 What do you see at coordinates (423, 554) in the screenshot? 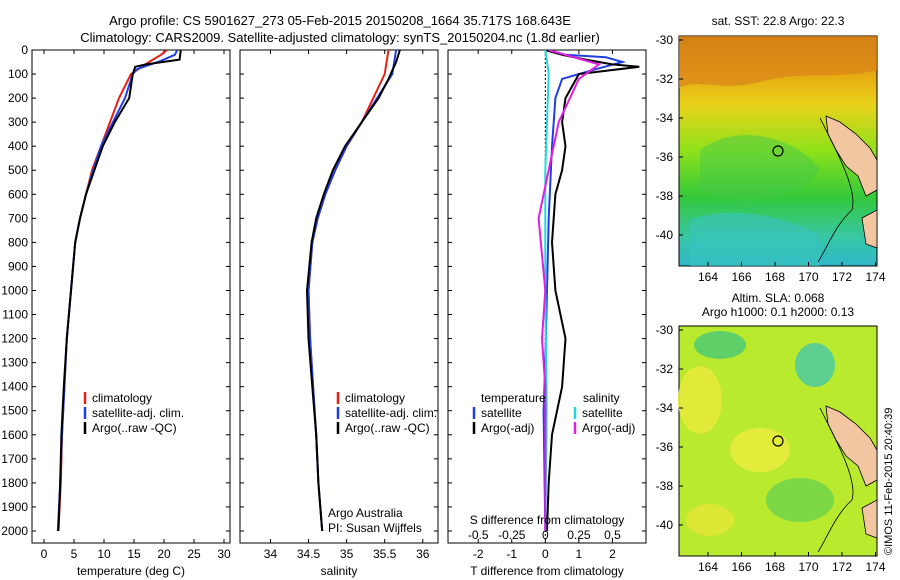
I see `x-tick-label: 36` at bounding box center [423, 554].